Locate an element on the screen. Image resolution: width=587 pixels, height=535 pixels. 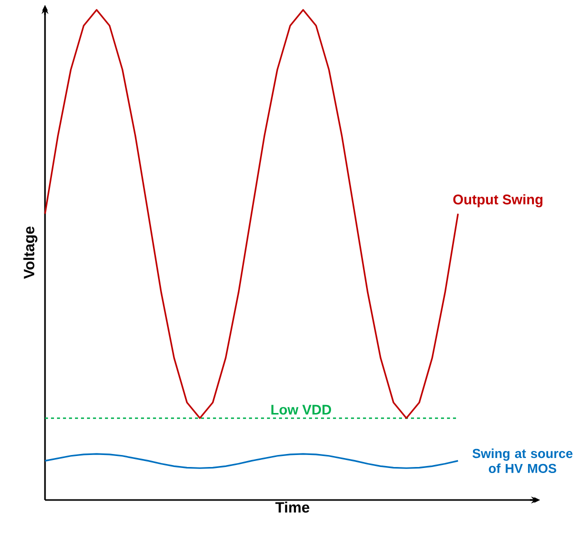
x-axis-title: Time is located at coordinates (292, 507).